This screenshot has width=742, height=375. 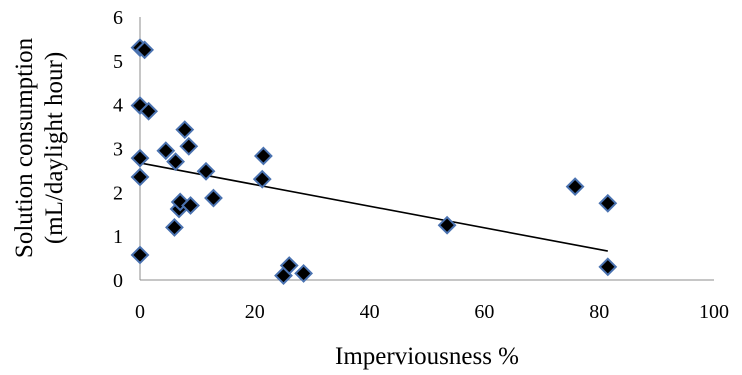 I want to click on x-tick-label: 100, so click(x=714, y=312).